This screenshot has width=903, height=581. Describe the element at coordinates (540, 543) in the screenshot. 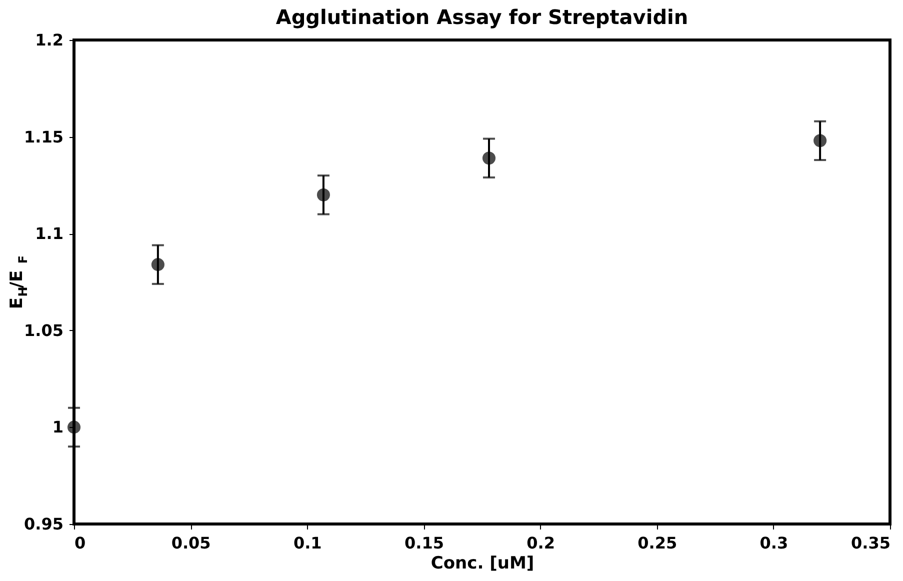

I see `x-tick-label: 0.2` at that location.